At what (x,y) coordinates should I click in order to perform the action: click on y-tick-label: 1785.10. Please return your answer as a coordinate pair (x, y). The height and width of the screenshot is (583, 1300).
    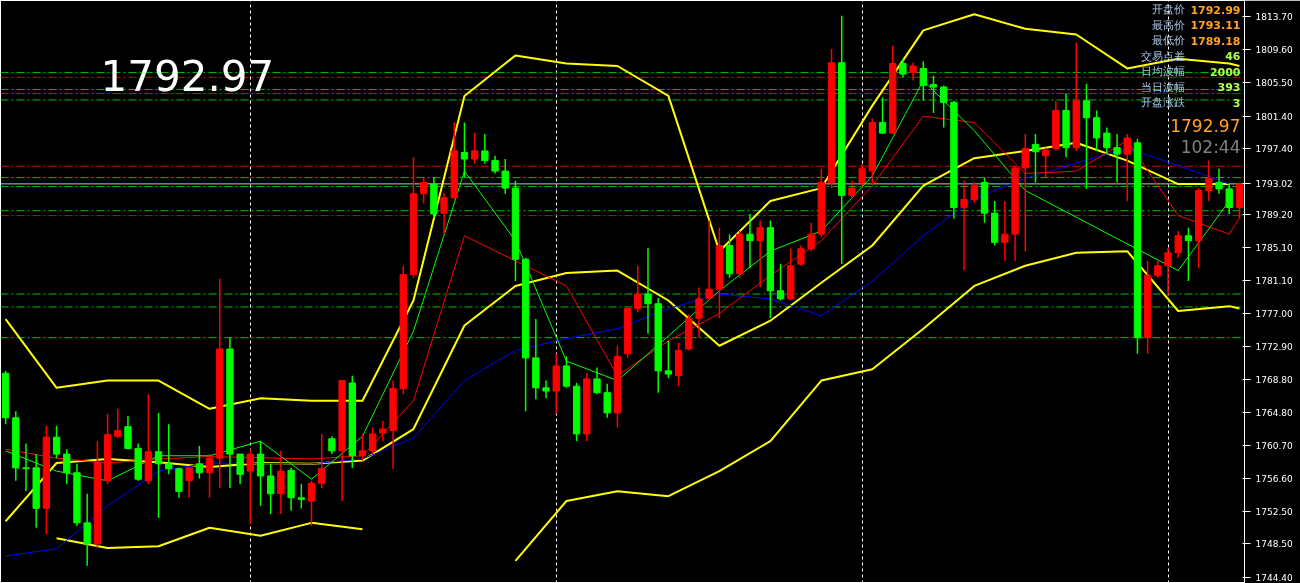
    Looking at the image, I should click on (1274, 248).